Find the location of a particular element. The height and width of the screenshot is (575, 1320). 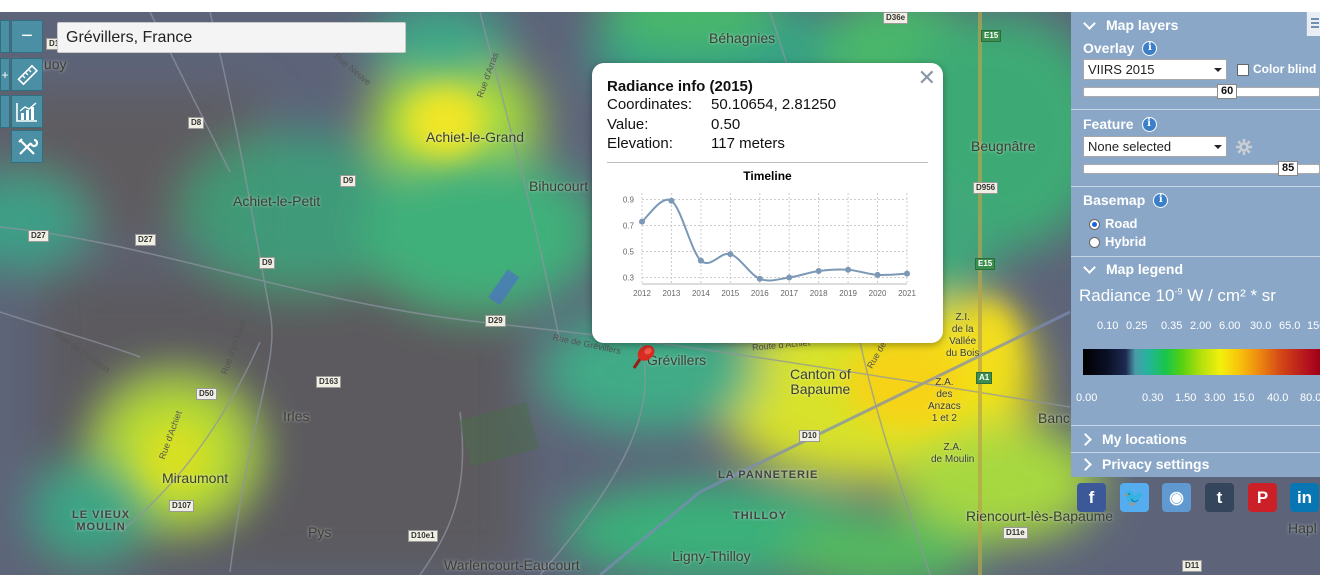

y-tick-label: 0.5 is located at coordinates (629, 251).